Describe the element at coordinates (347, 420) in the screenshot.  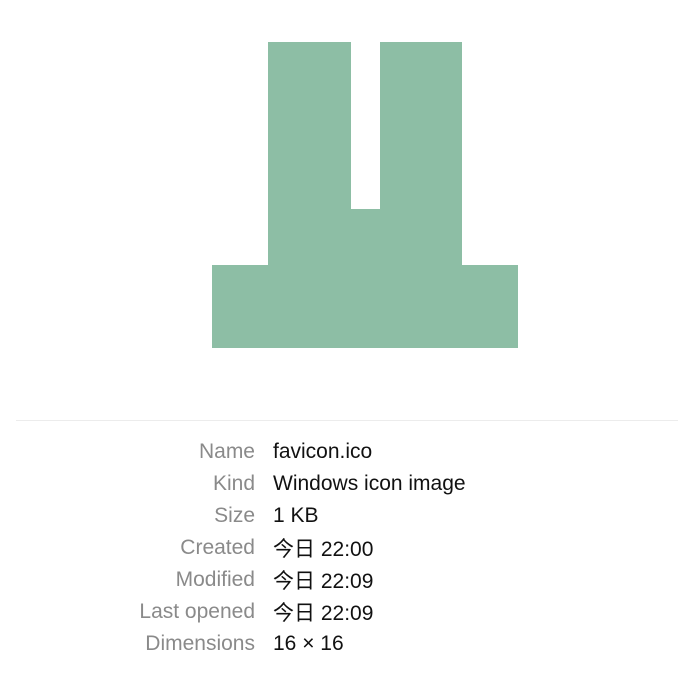
I see `divider` at that location.